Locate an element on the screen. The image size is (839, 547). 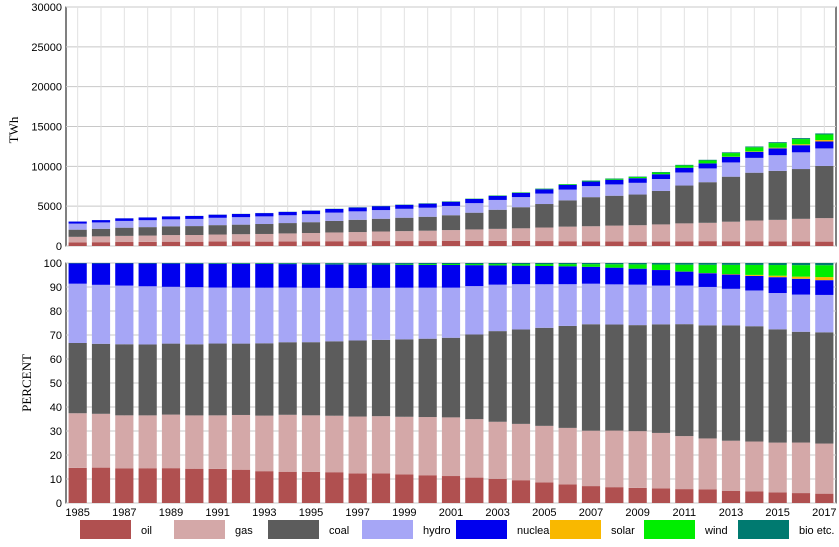
twh-bar-oil-1991 is located at coordinates (217, 243).